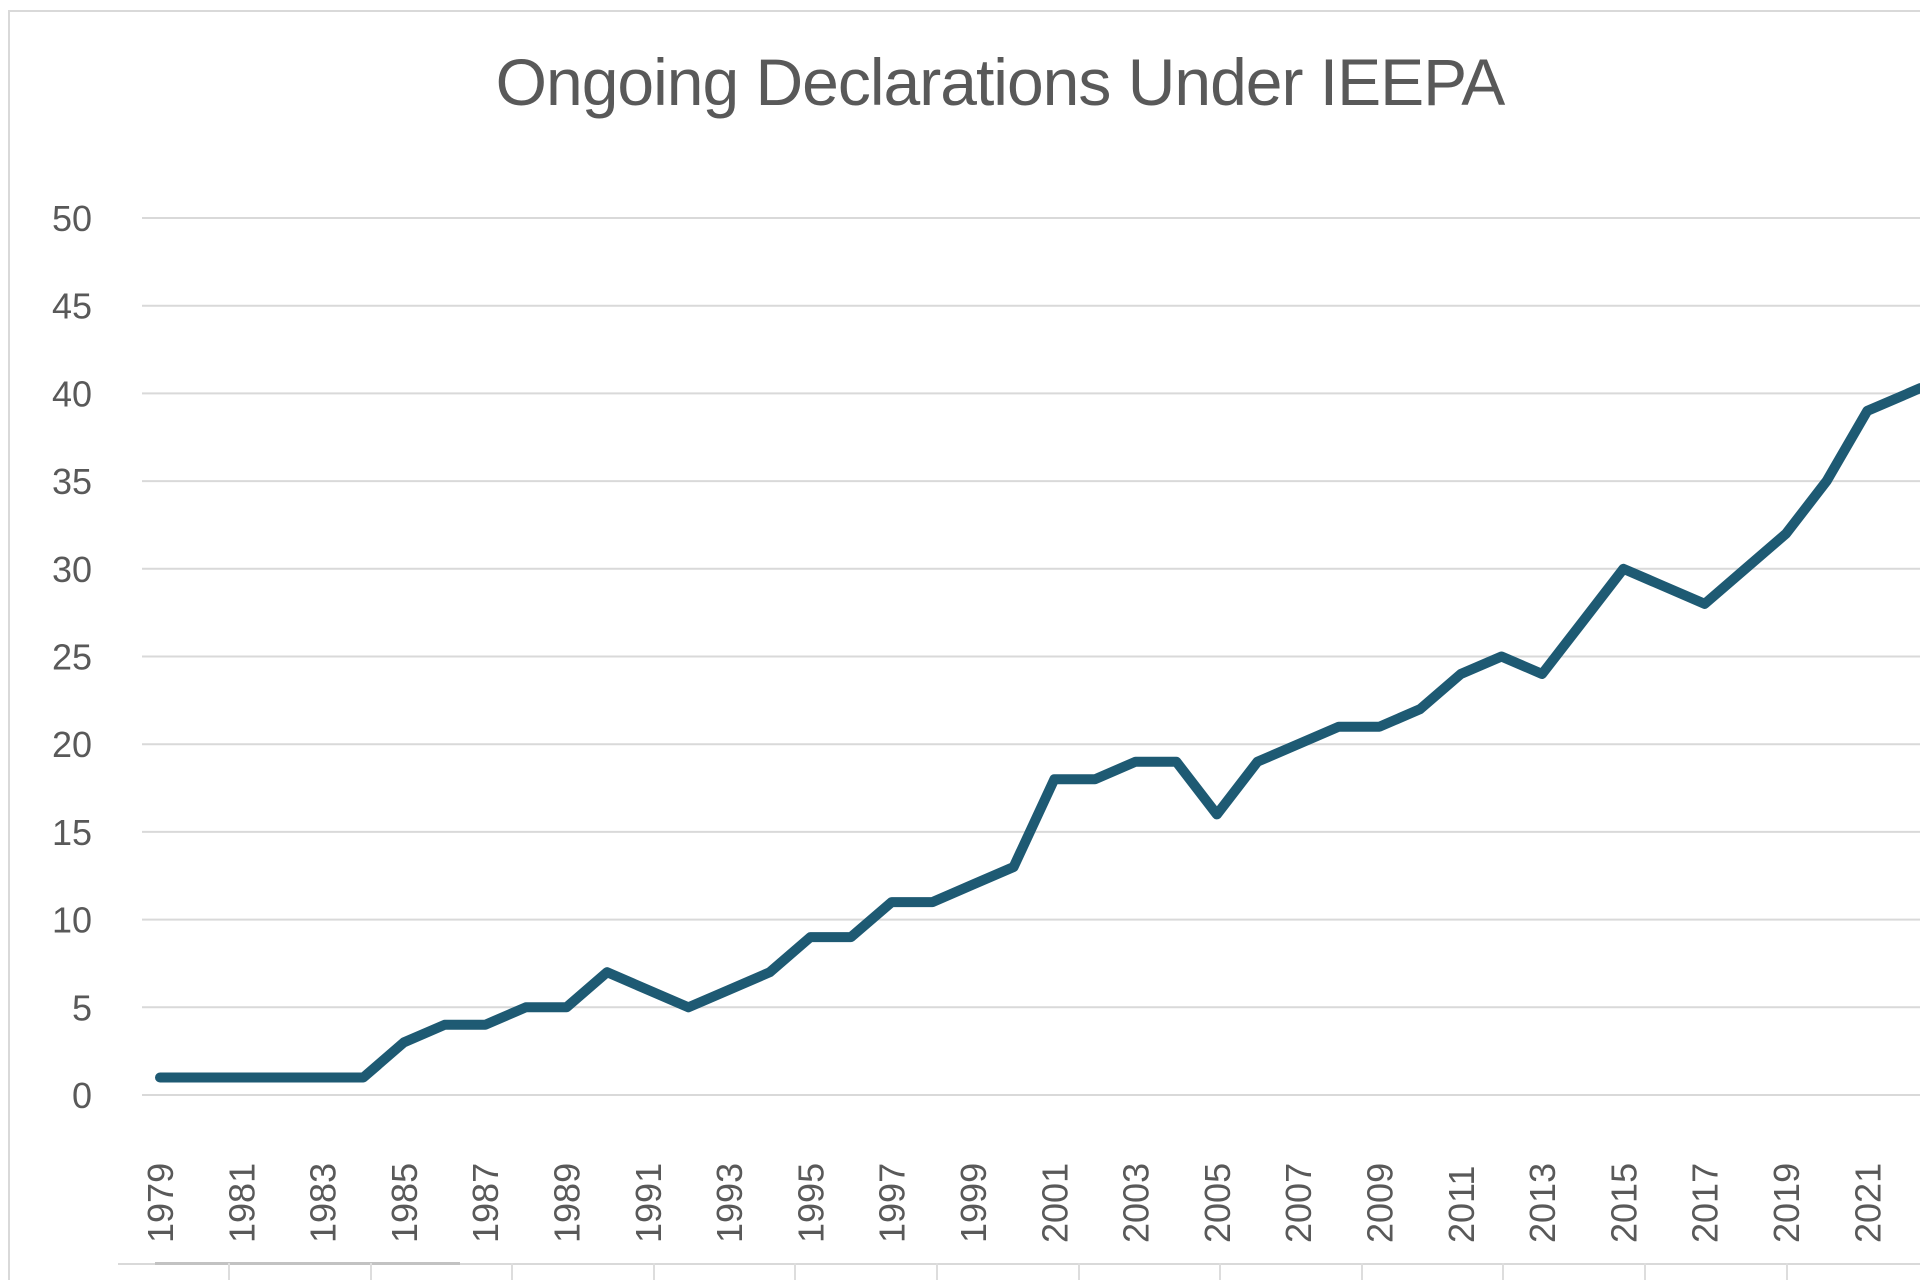  I want to click on x-tick-label: 1999, so click(973, 1203).